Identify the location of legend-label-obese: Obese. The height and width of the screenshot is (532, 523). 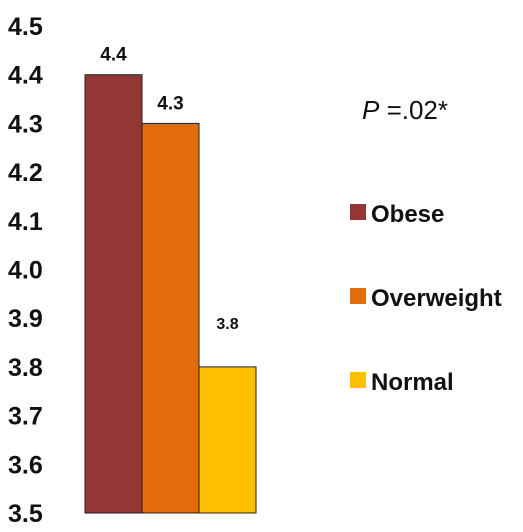
(407, 214).